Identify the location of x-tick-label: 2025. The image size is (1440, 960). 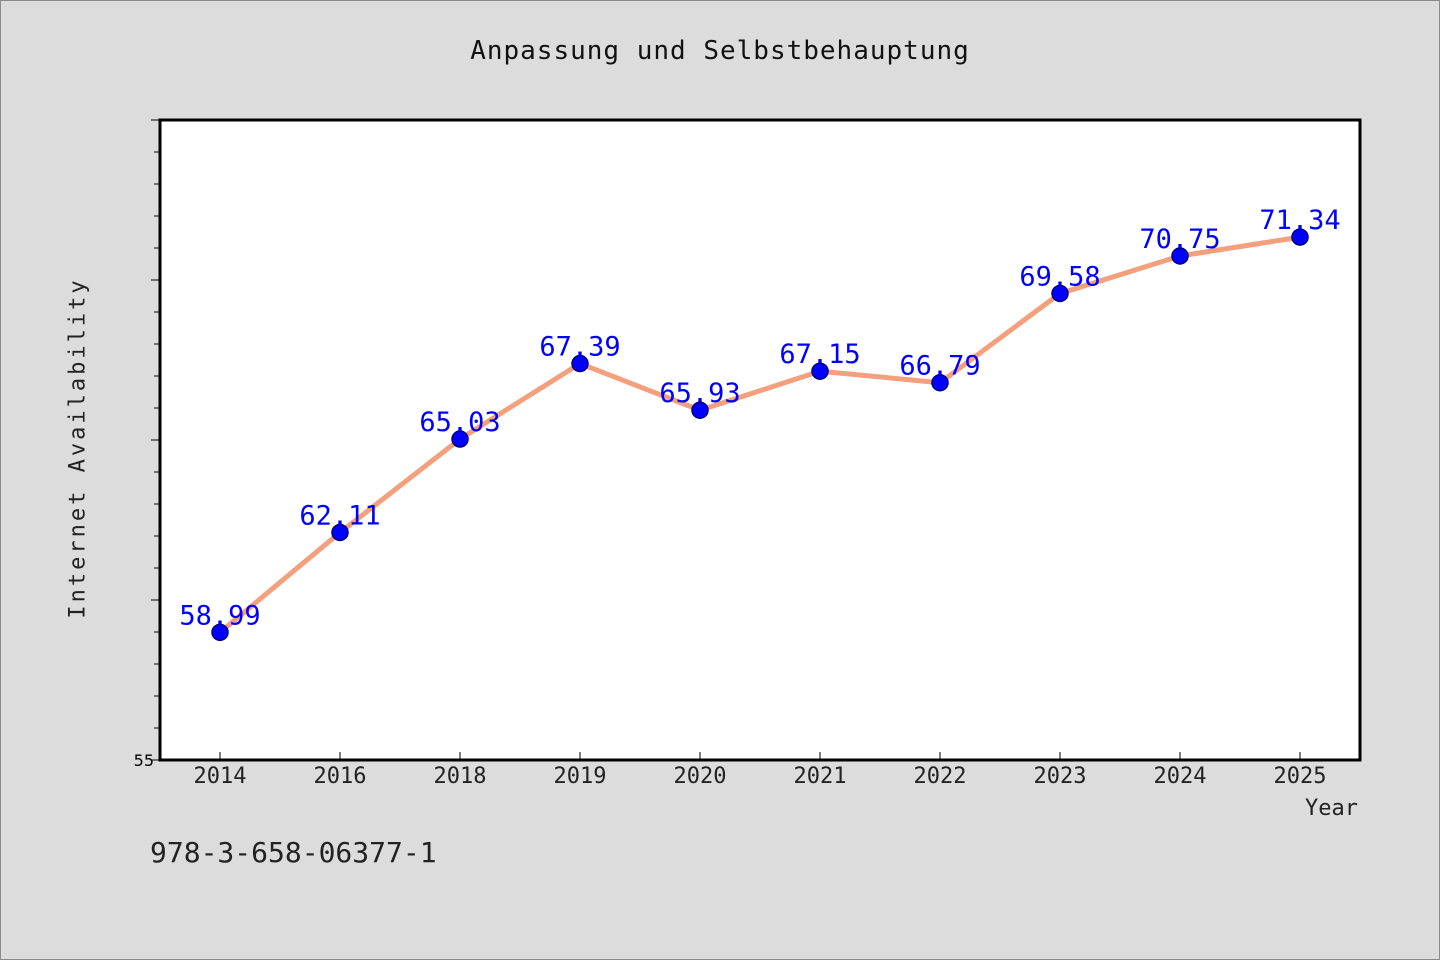
(1300, 776).